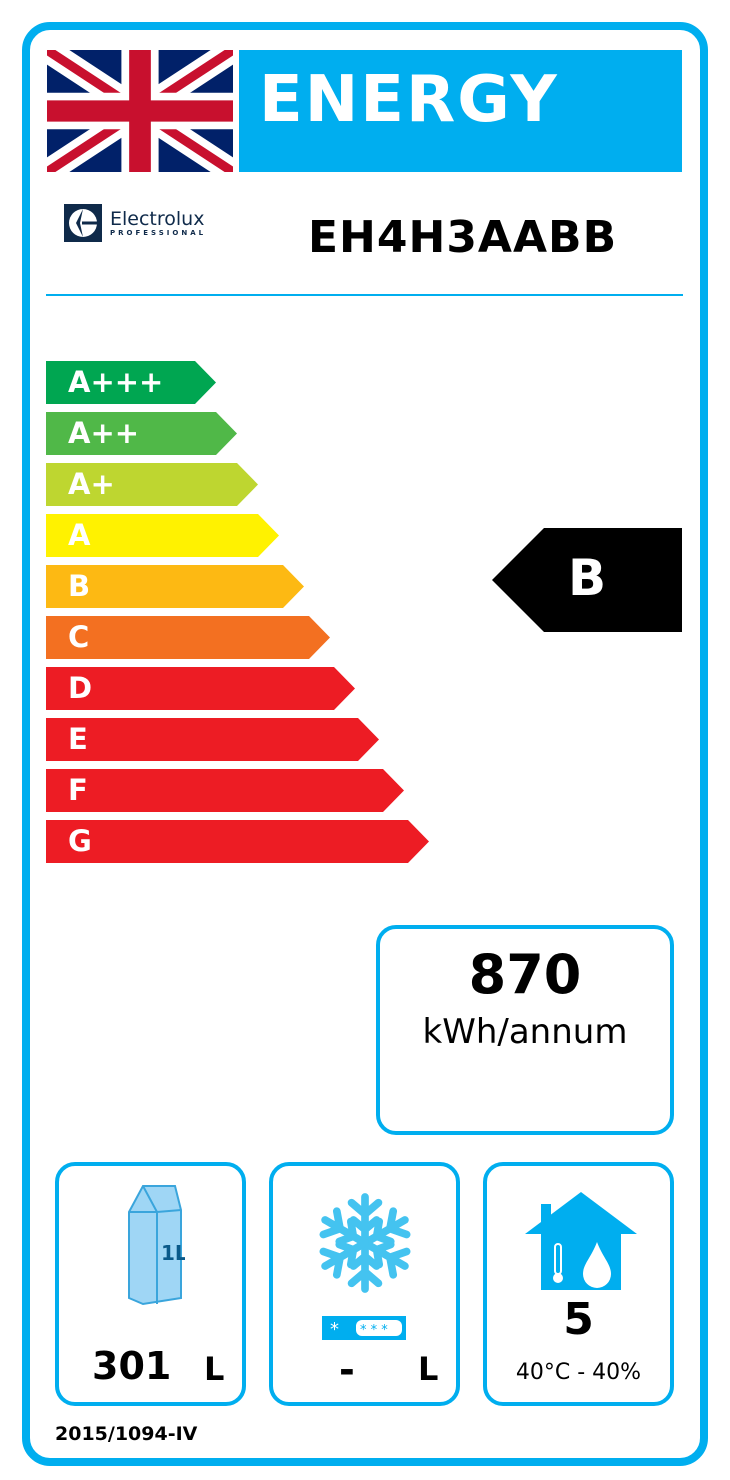 Image resolution: width=730 pixels, height=1480 pixels. Describe the element at coordinates (175, 586) in the screenshot. I see `scale-bar-4: B` at that location.